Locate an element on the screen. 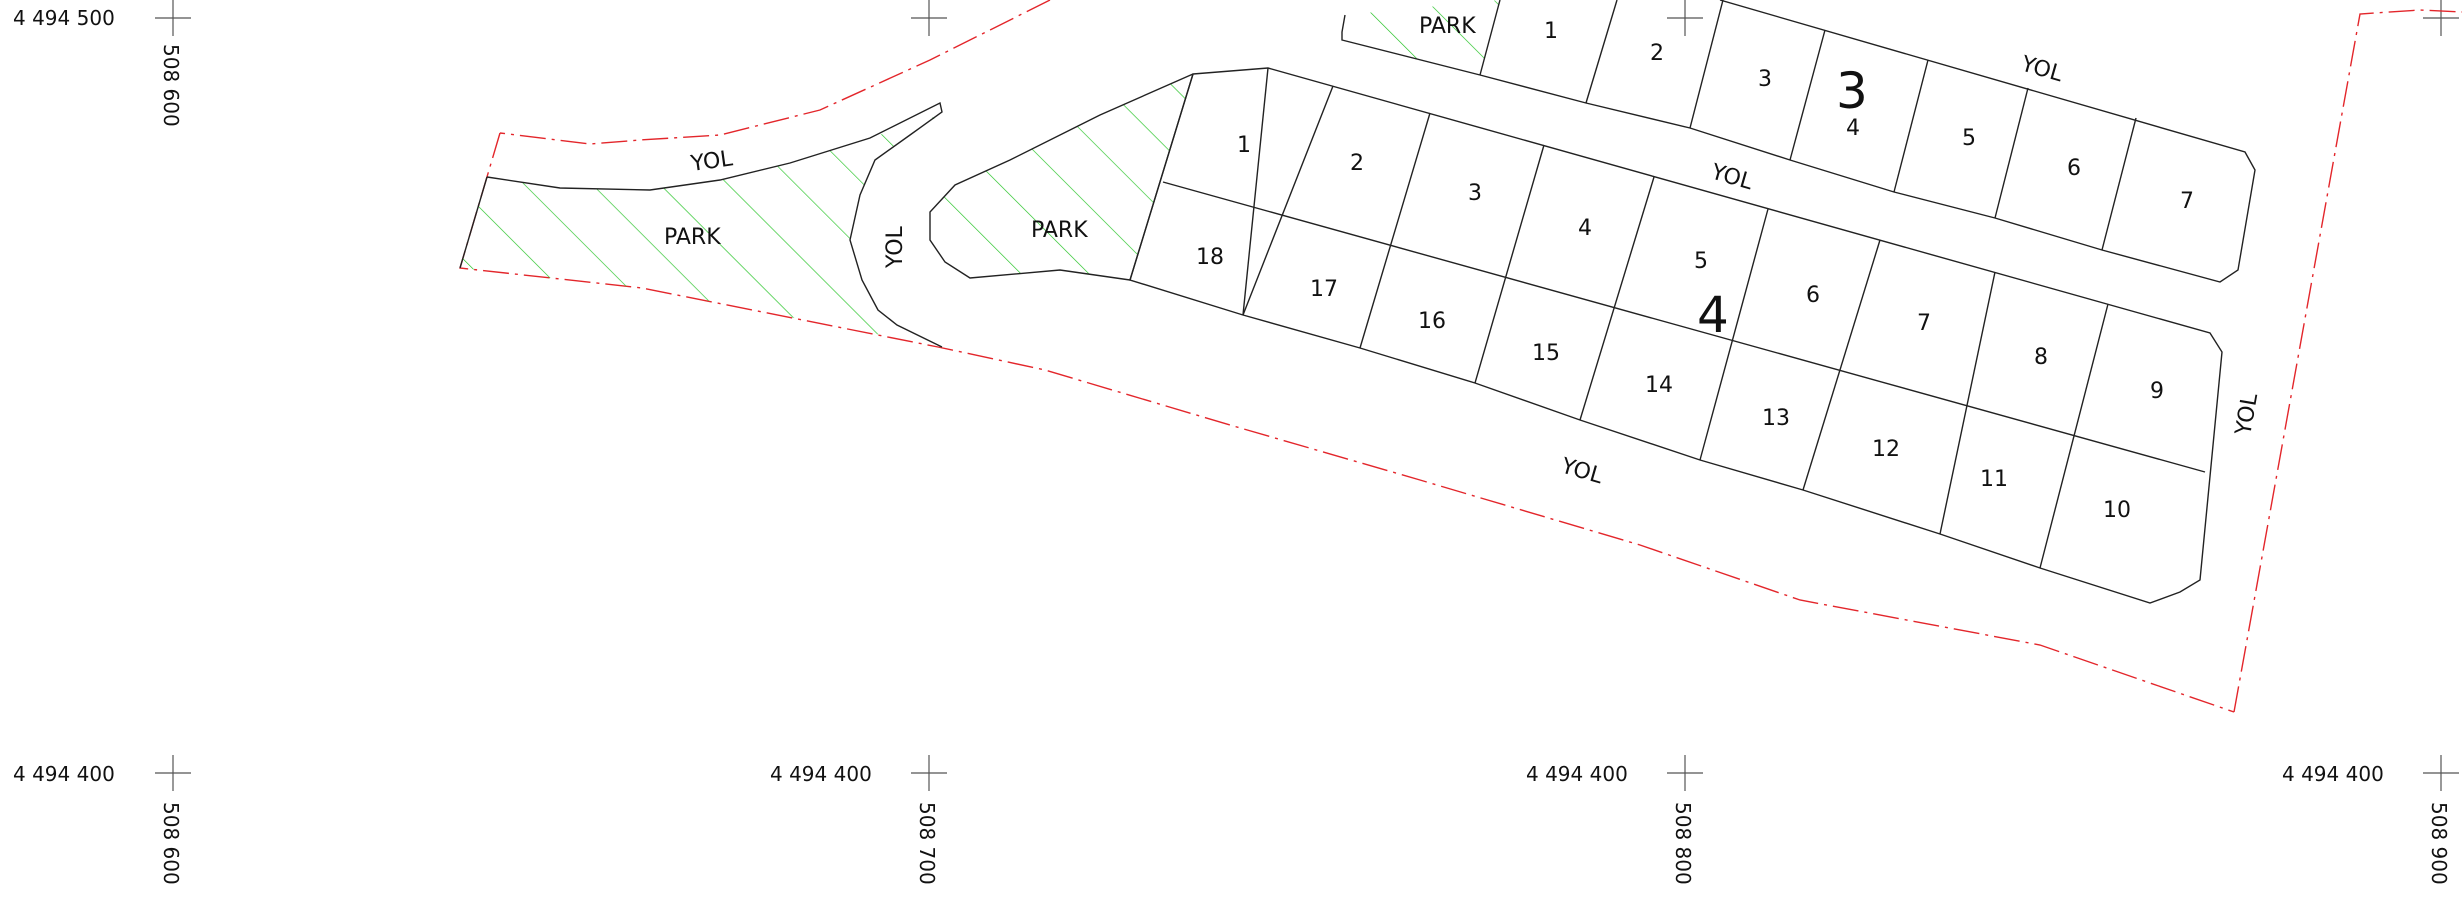 The image size is (2462, 904). park-left is located at coordinates (701, 224).